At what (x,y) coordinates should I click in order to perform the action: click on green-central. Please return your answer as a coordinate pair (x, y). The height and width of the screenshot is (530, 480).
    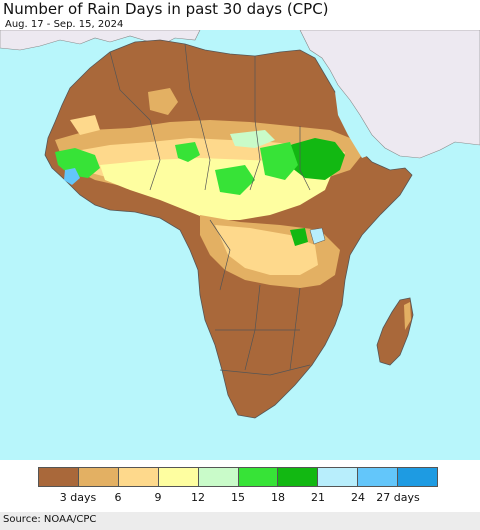
    Looking at the image, I should click on (235, 180).